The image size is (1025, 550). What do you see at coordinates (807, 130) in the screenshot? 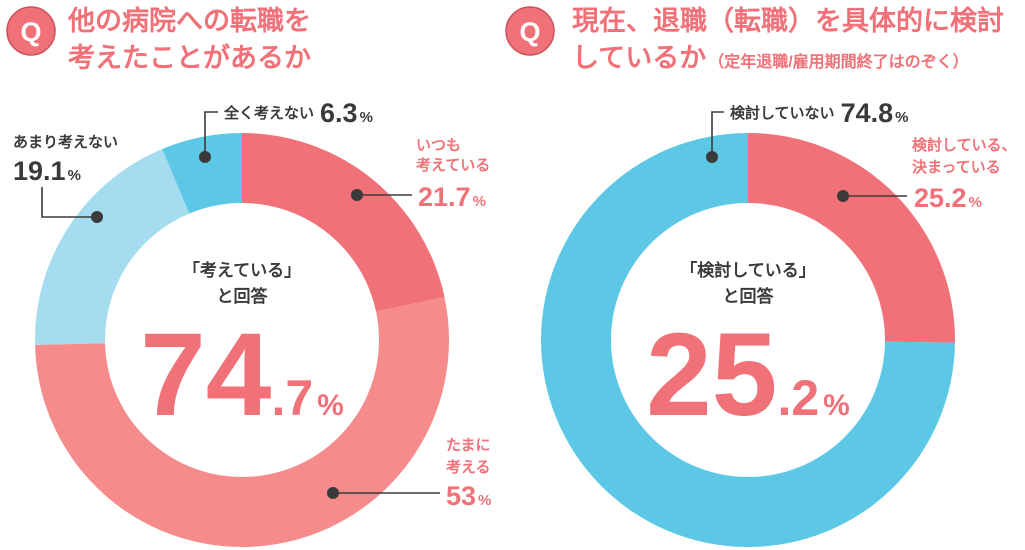
I see `label-not-considering: 検討していない 74.8%` at bounding box center [807, 130].